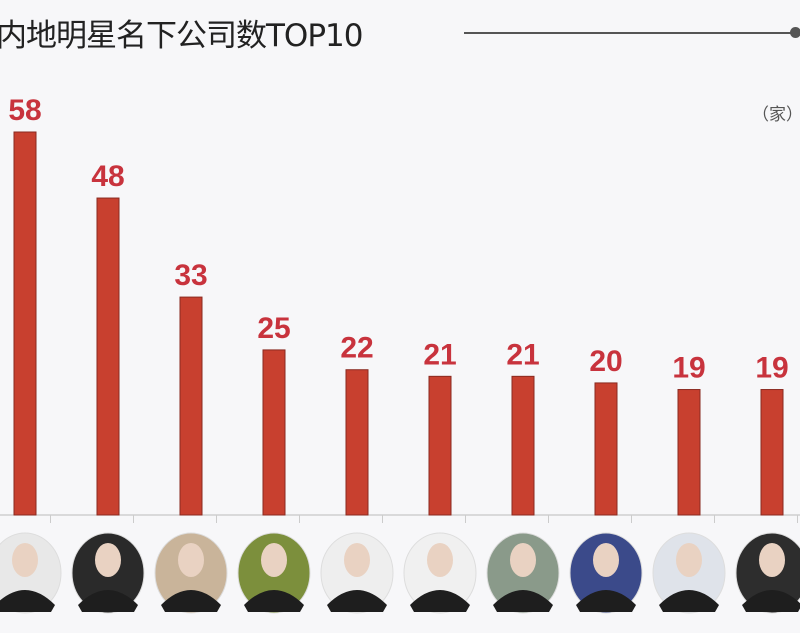 Image resolution: width=800 pixels, height=633 pixels. Describe the element at coordinates (107, 176) in the screenshot. I see `data-label: 48` at that location.